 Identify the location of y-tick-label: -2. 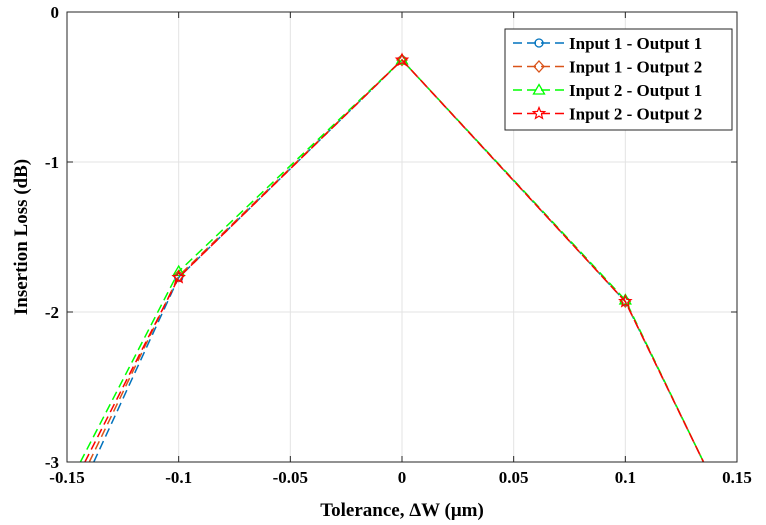
(52, 312).